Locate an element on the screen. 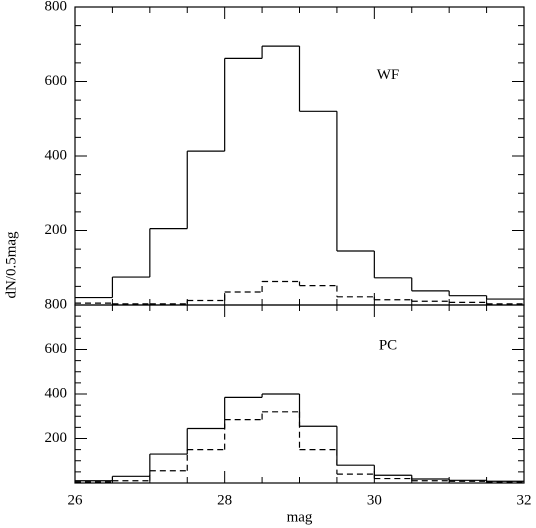 This screenshot has height=528, width=536. y-axis-label: dN/0.5mag is located at coordinates (11, 265).